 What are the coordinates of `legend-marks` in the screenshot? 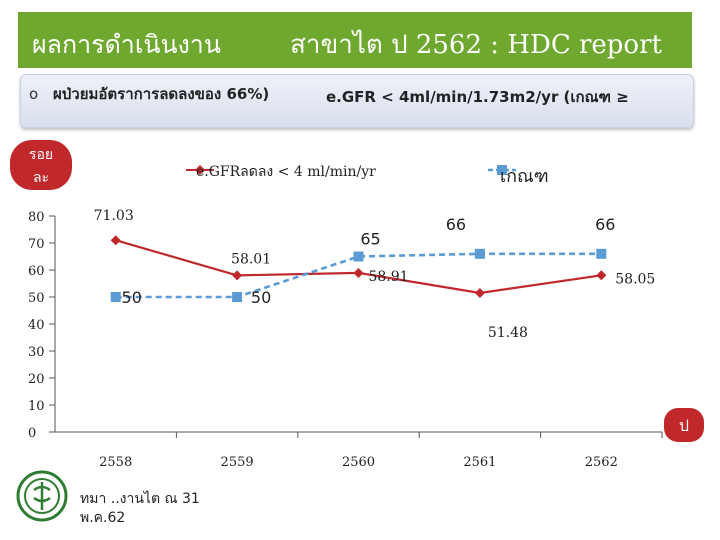 It's located at (351, 170).